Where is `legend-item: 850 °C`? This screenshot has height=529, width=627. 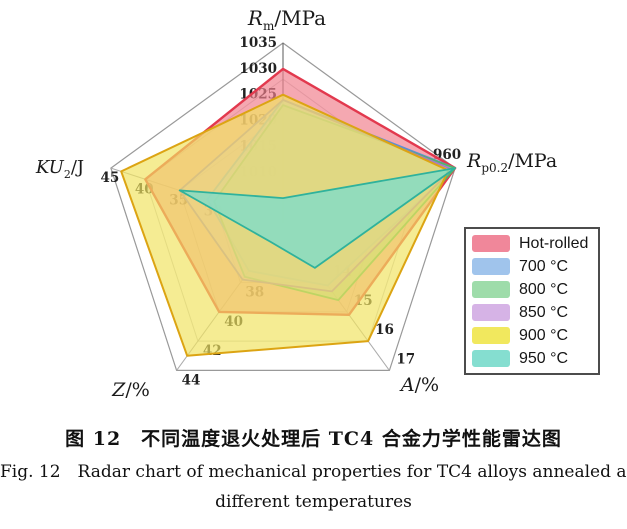
legend-item: 850 °C is located at coordinates (530, 312).